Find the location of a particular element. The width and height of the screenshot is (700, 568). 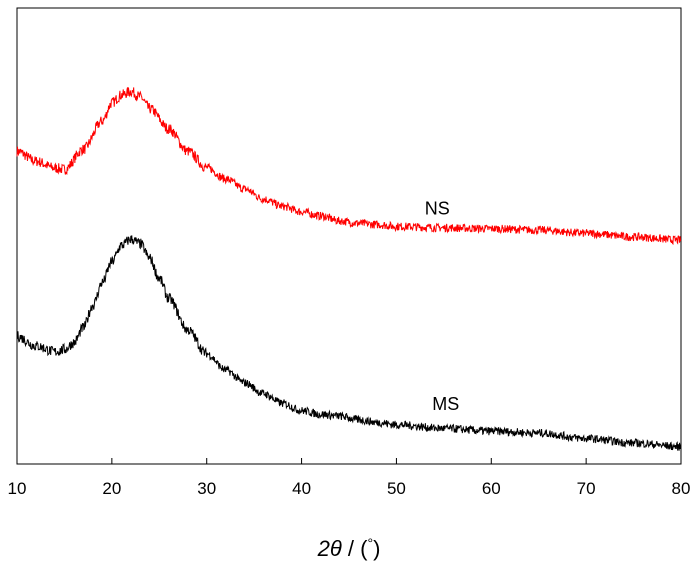

x-tick-label: 20 is located at coordinates (111, 488).